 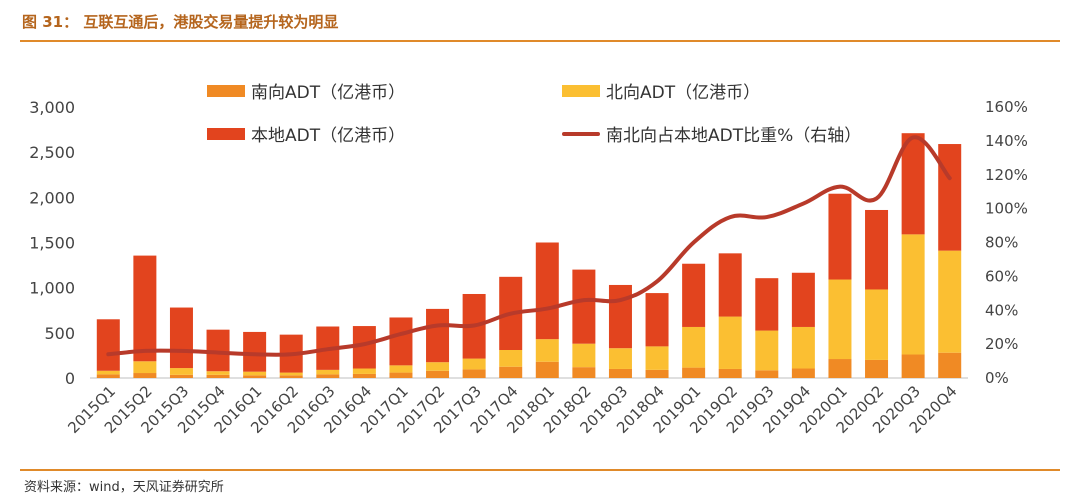 I want to click on figure-title: 图 31： 互联互通后，港股交易量提升较为明显, so click(x=180, y=22).